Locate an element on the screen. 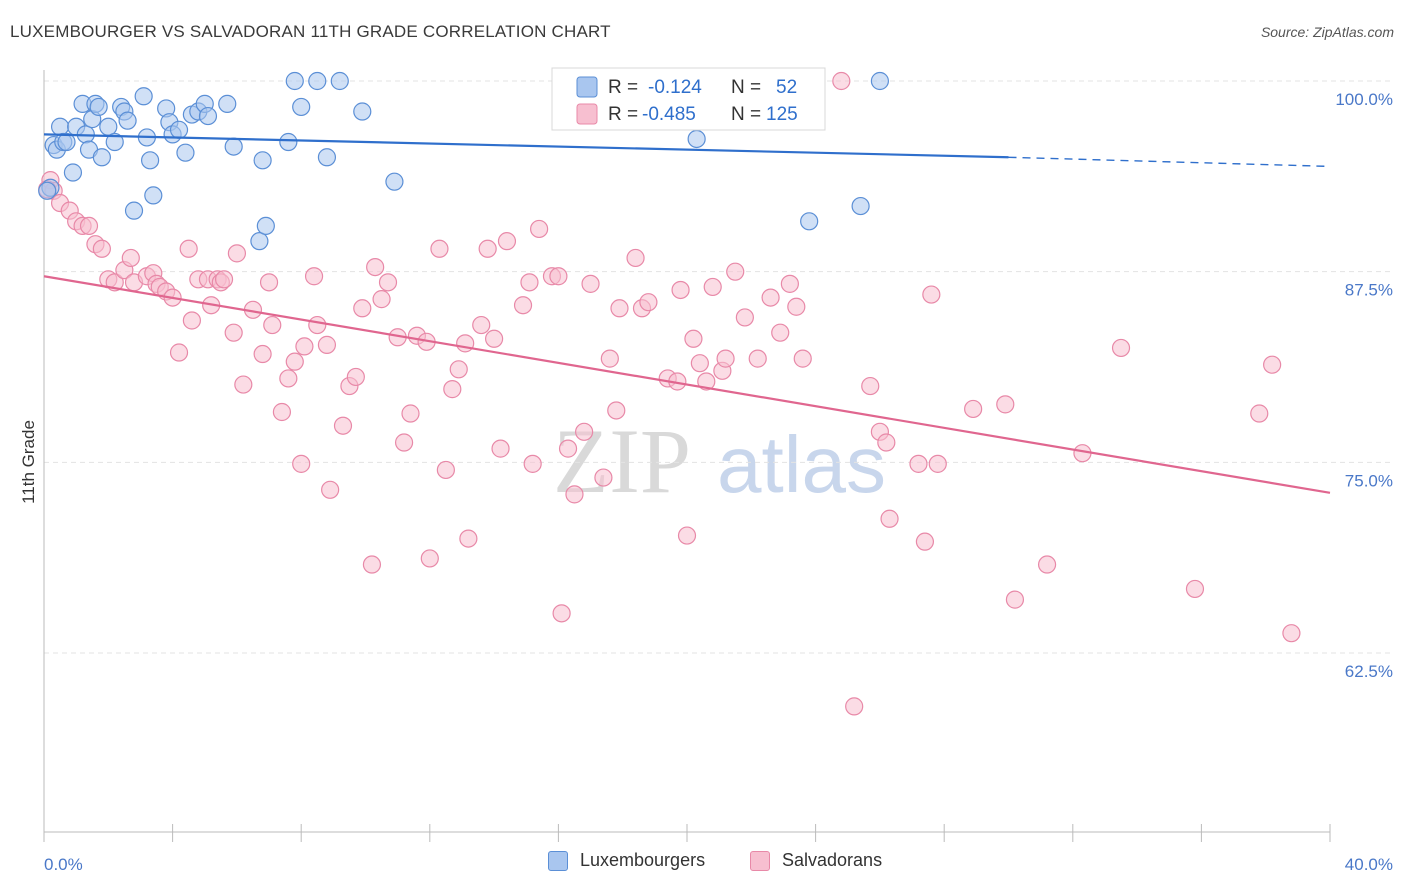  watermark: ZIP atlas is located at coordinates (719, 461).